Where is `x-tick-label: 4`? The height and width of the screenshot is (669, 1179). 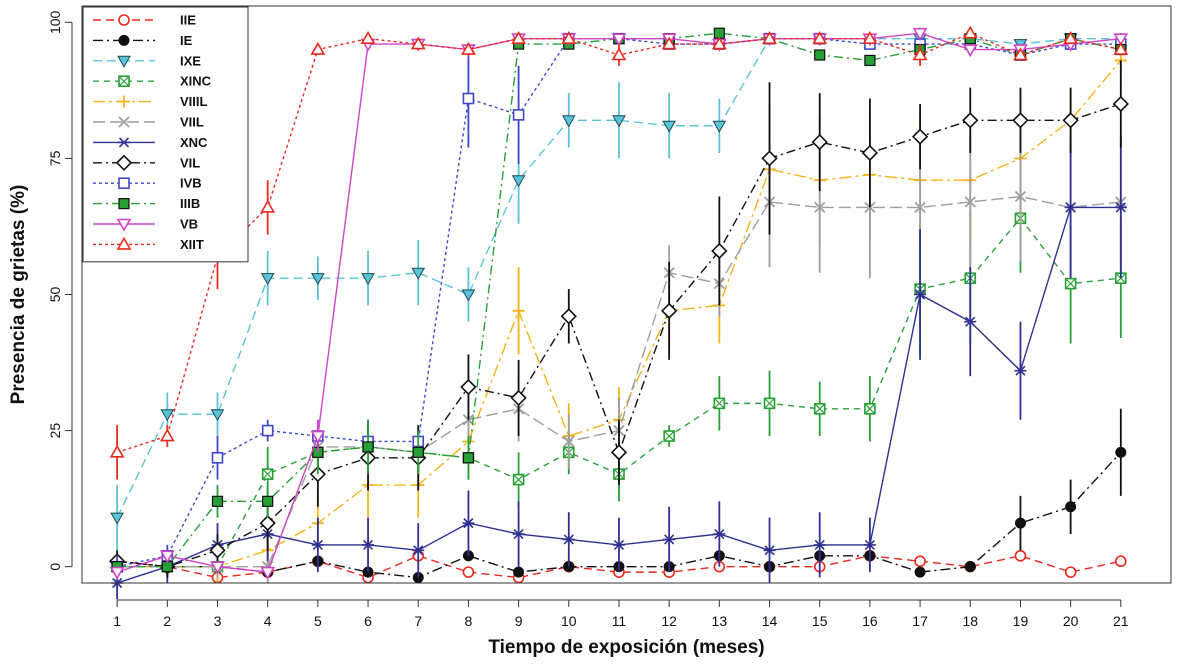
x-tick-label: 4 is located at coordinates (268, 621).